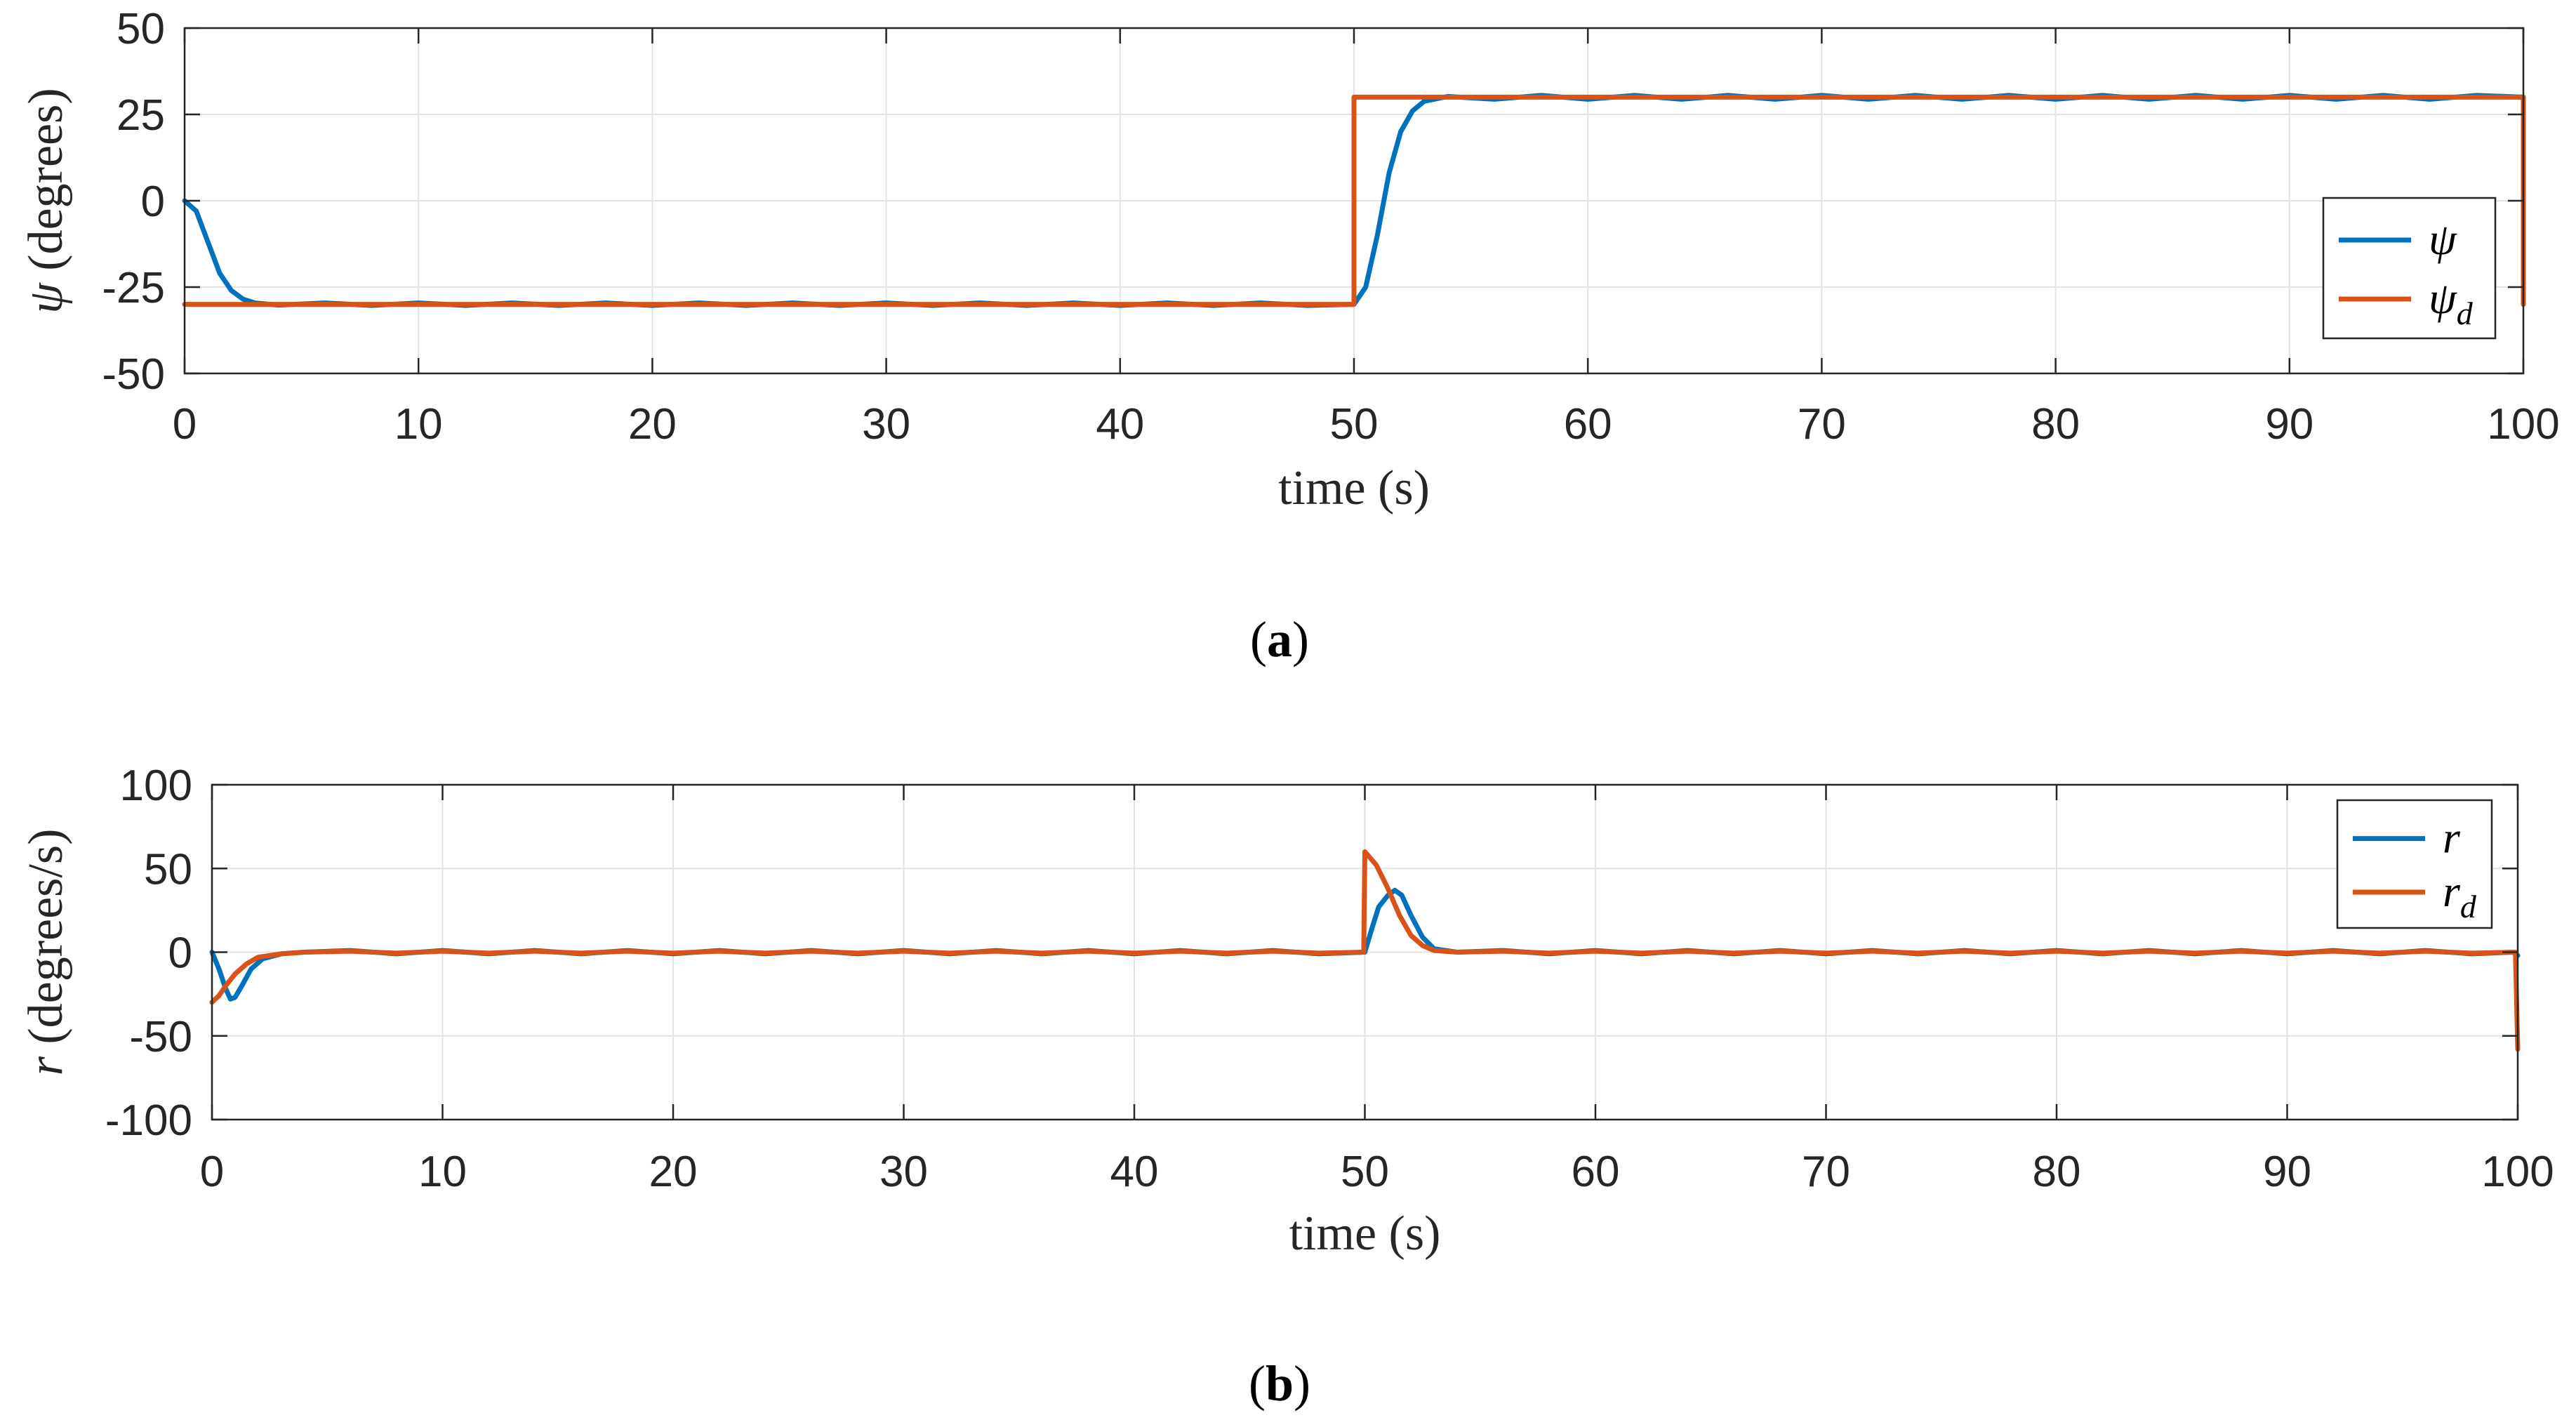 The image size is (2576, 1420). I want to click on y-tick-label: 100, so click(156, 786).